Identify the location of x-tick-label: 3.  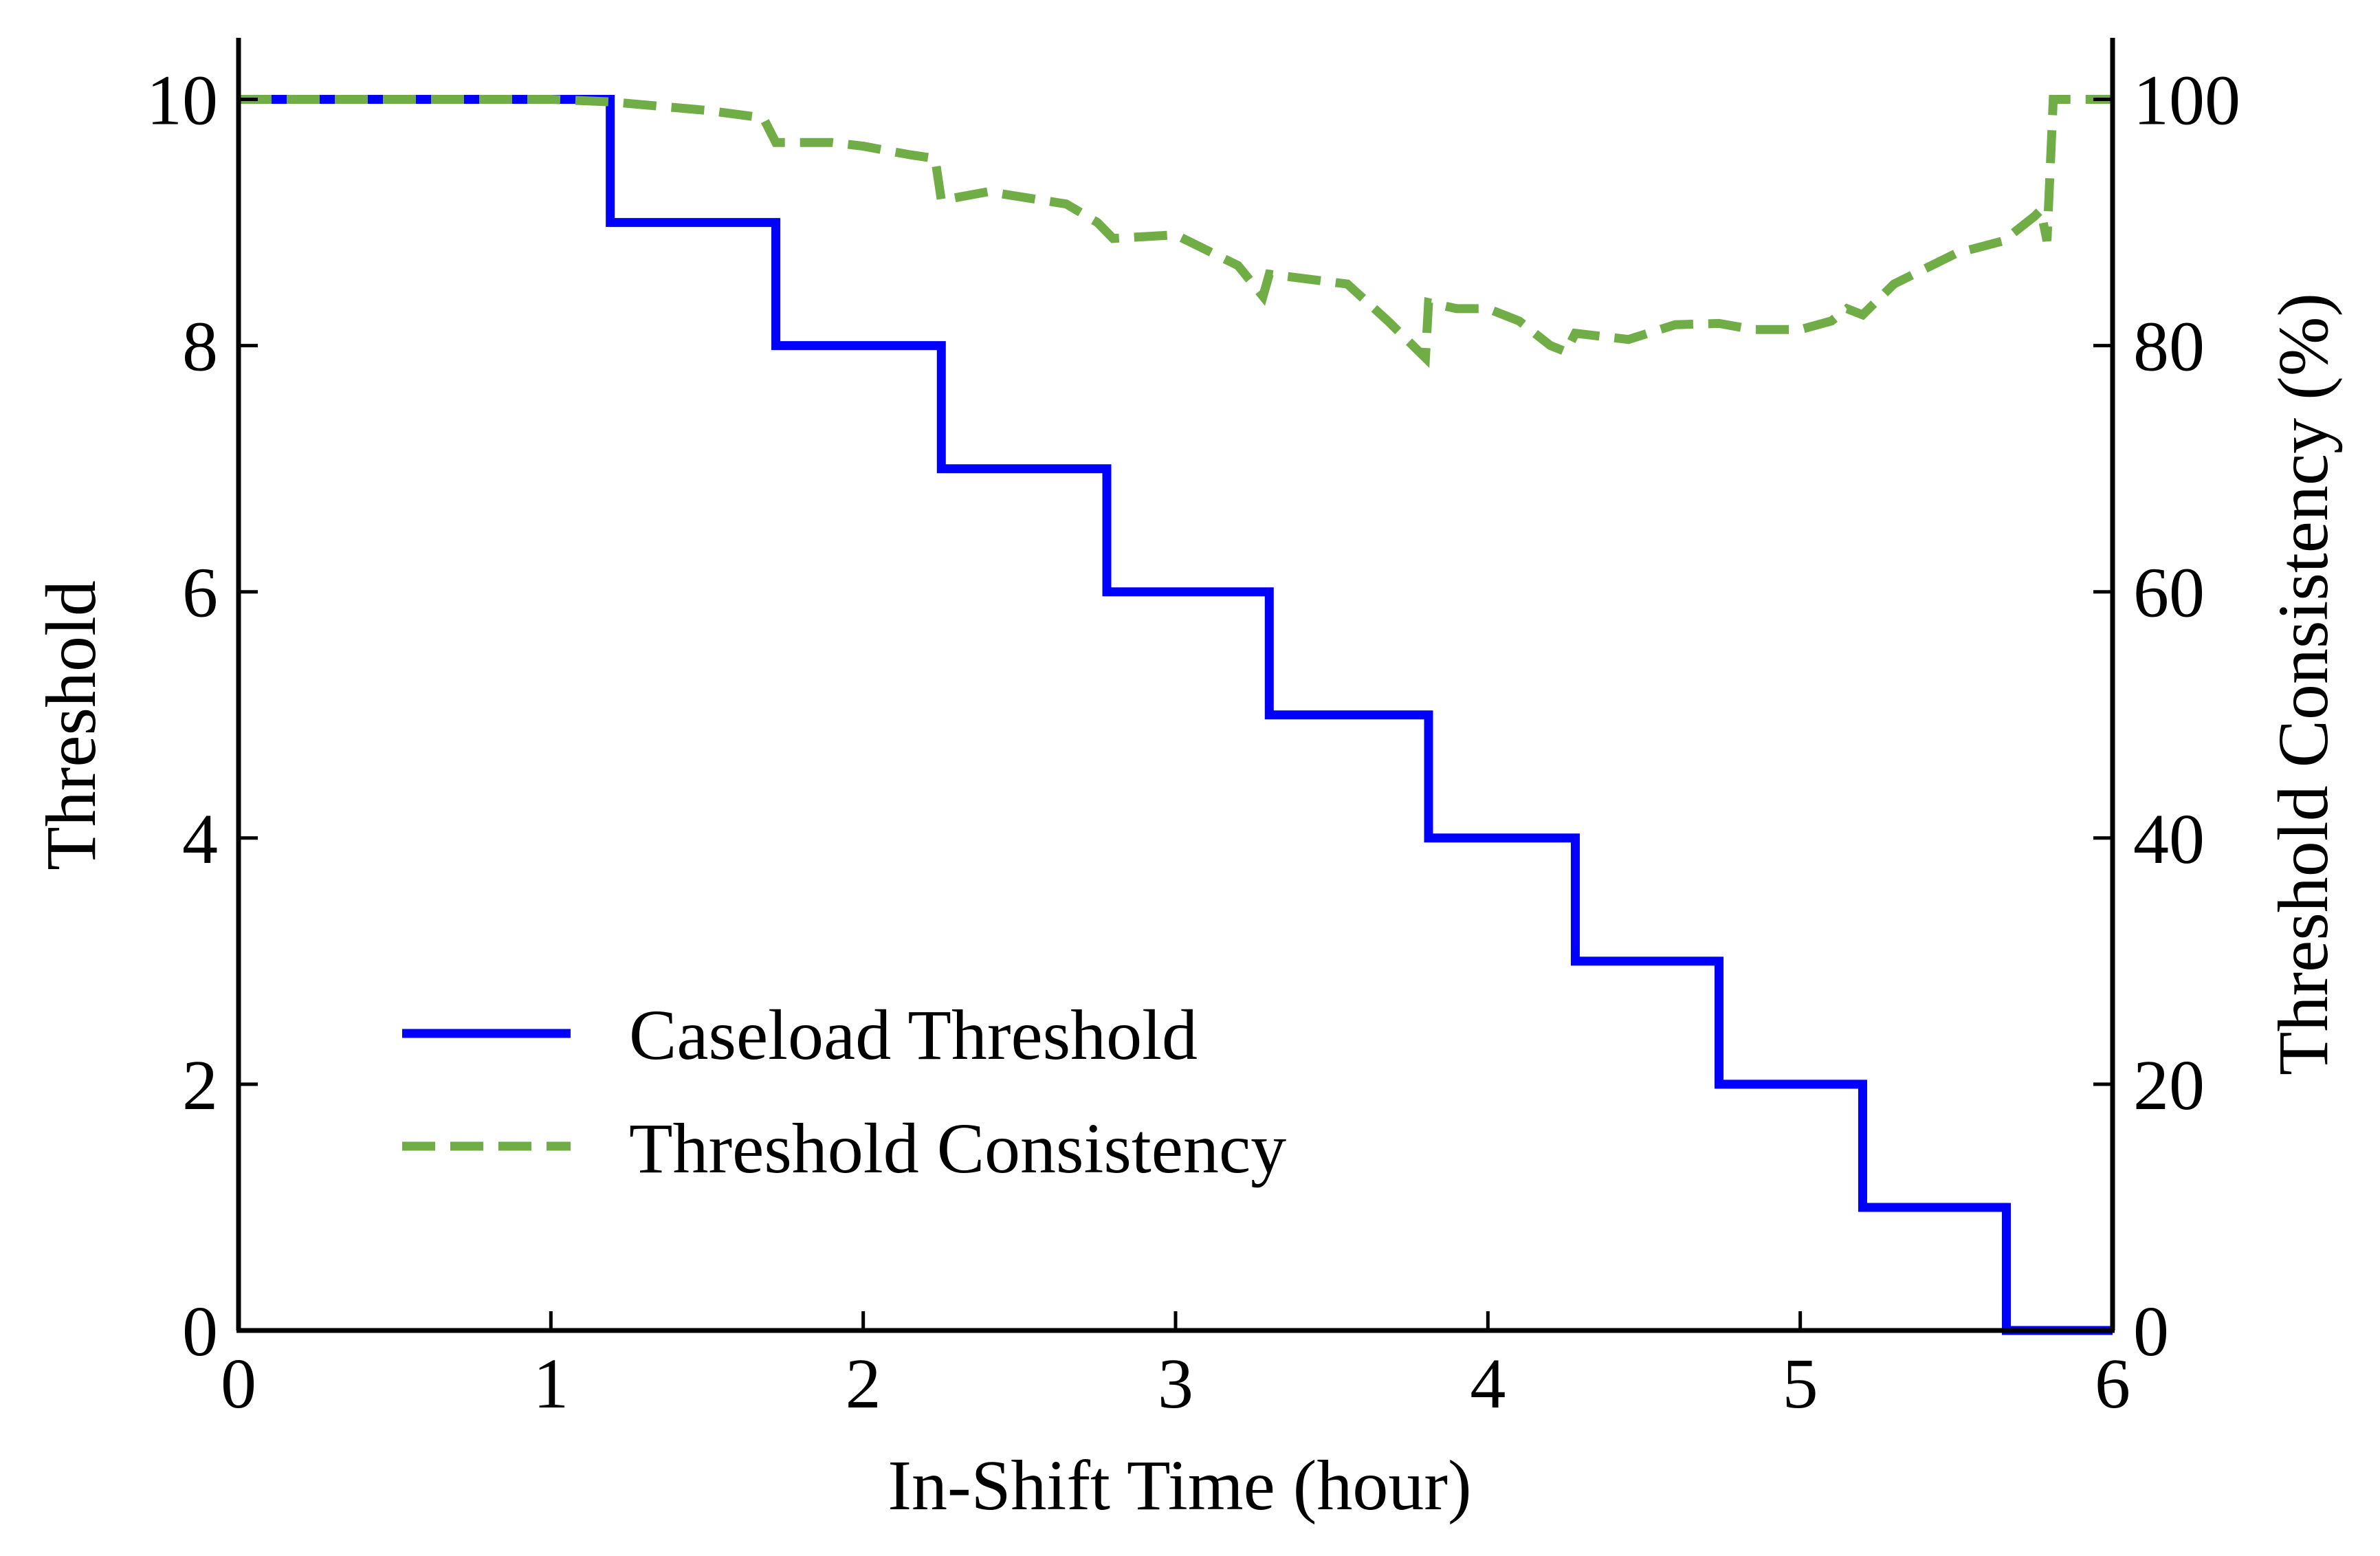
(1175, 1383).